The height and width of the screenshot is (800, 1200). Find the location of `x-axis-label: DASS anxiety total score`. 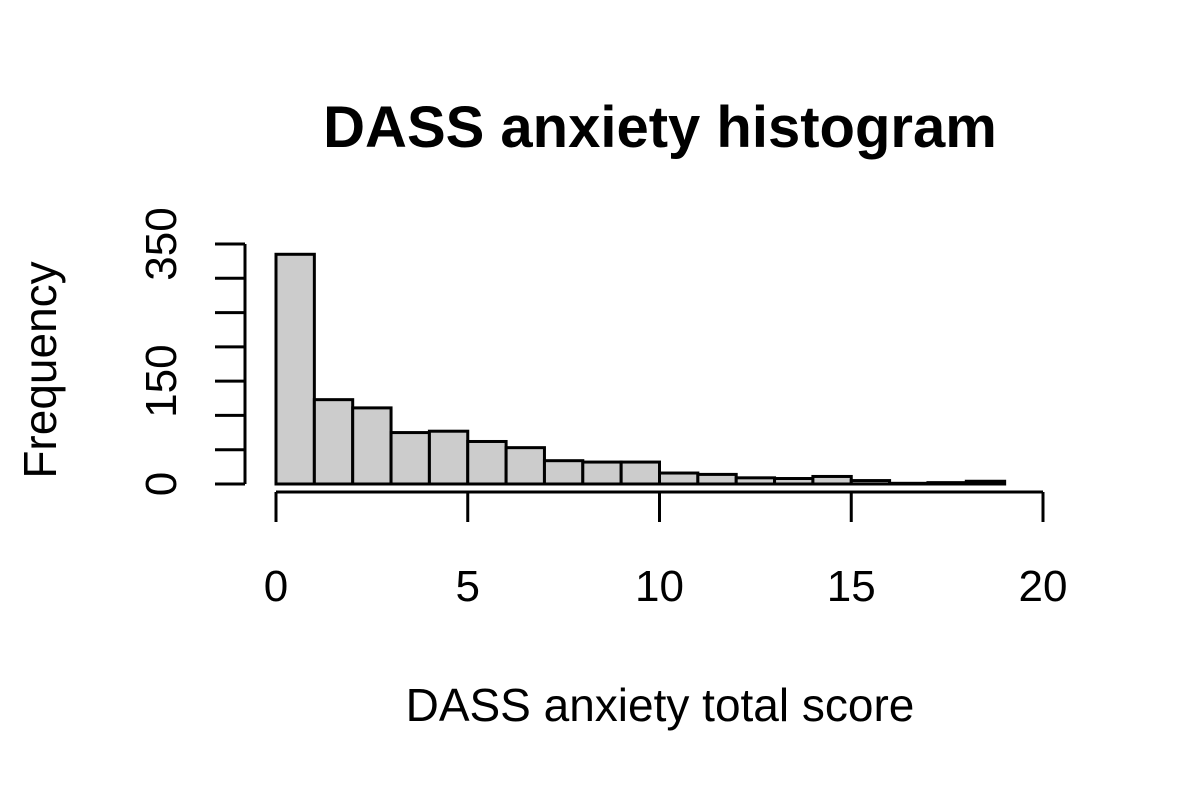

x-axis-label: DASS anxiety total score is located at coordinates (660, 705).